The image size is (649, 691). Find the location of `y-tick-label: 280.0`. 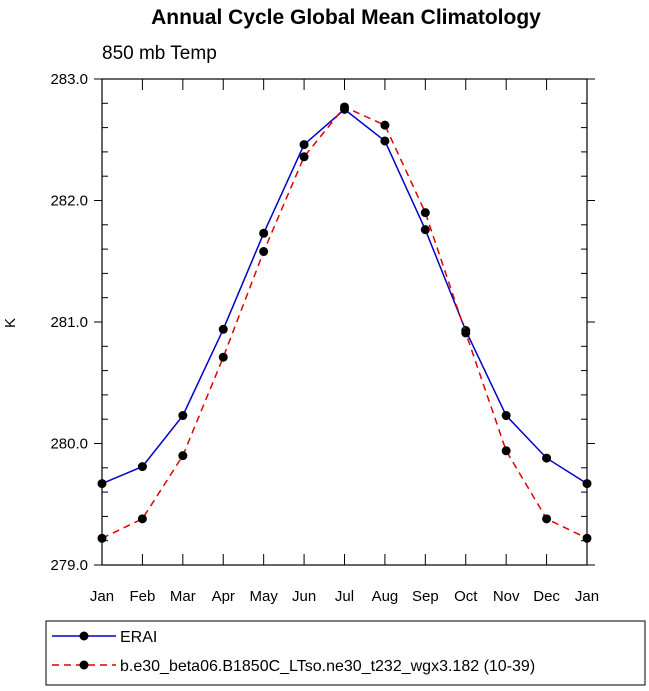

y-tick-label: 280.0 is located at coordinates (69, 444).